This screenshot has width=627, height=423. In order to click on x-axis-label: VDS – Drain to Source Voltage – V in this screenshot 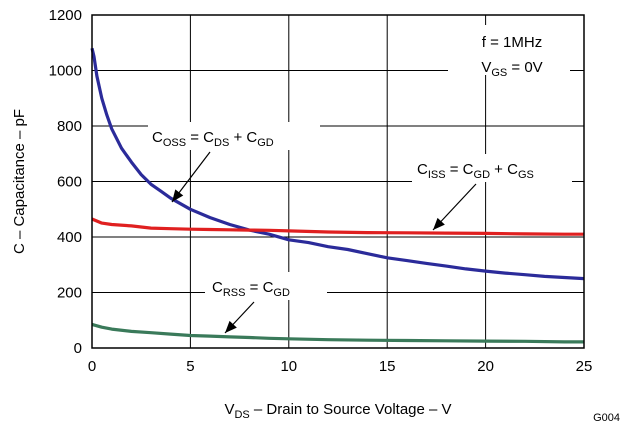, I will do `click(337, 411)`.